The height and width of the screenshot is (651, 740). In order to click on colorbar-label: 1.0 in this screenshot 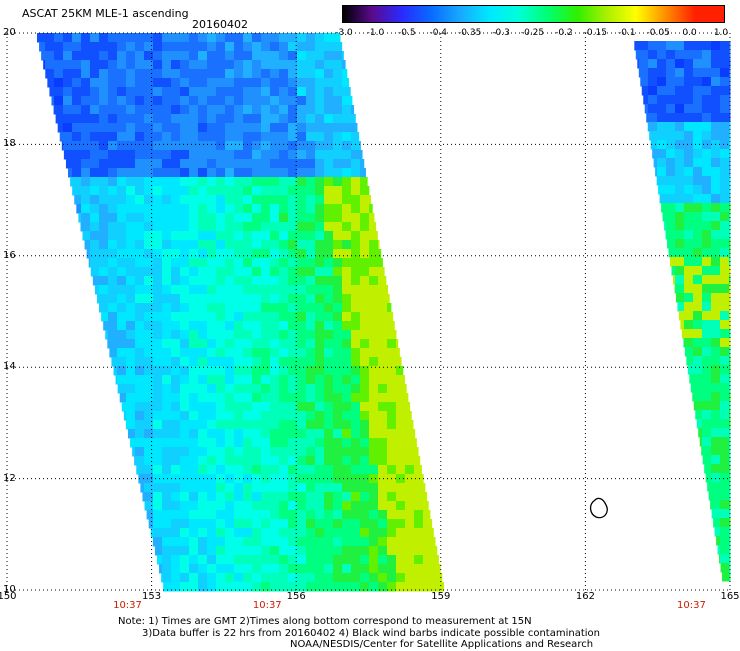, I will do `click(721, 33)`.